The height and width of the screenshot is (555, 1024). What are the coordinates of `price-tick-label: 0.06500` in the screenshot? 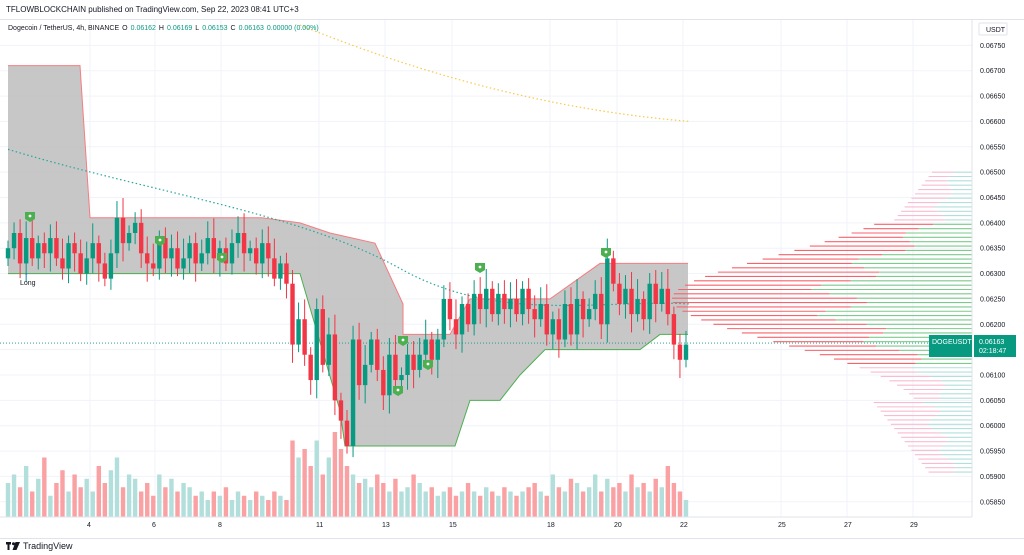 It's located at (992, 173).